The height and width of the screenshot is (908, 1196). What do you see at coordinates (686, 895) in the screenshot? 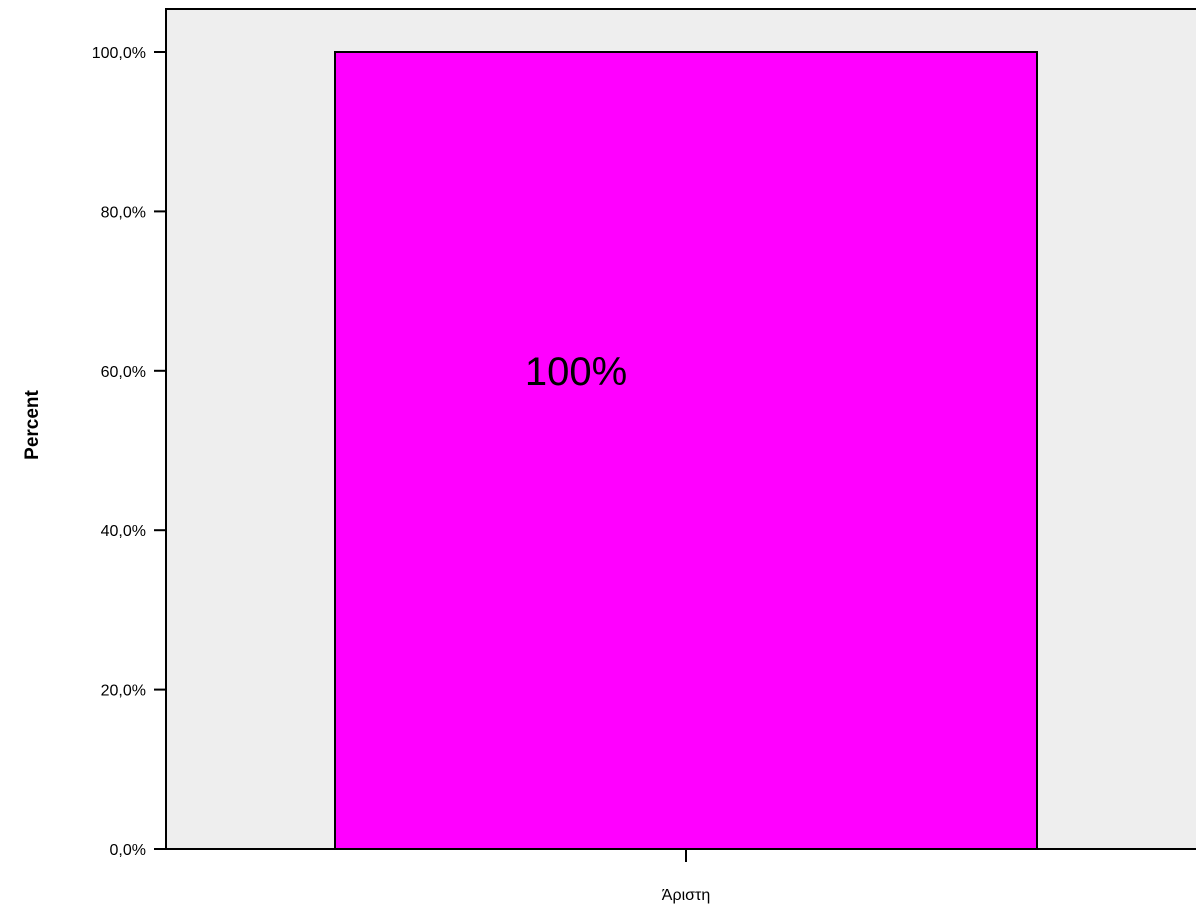
I see `x-tick-label: Άριστη` at bounding box center [686, 895].